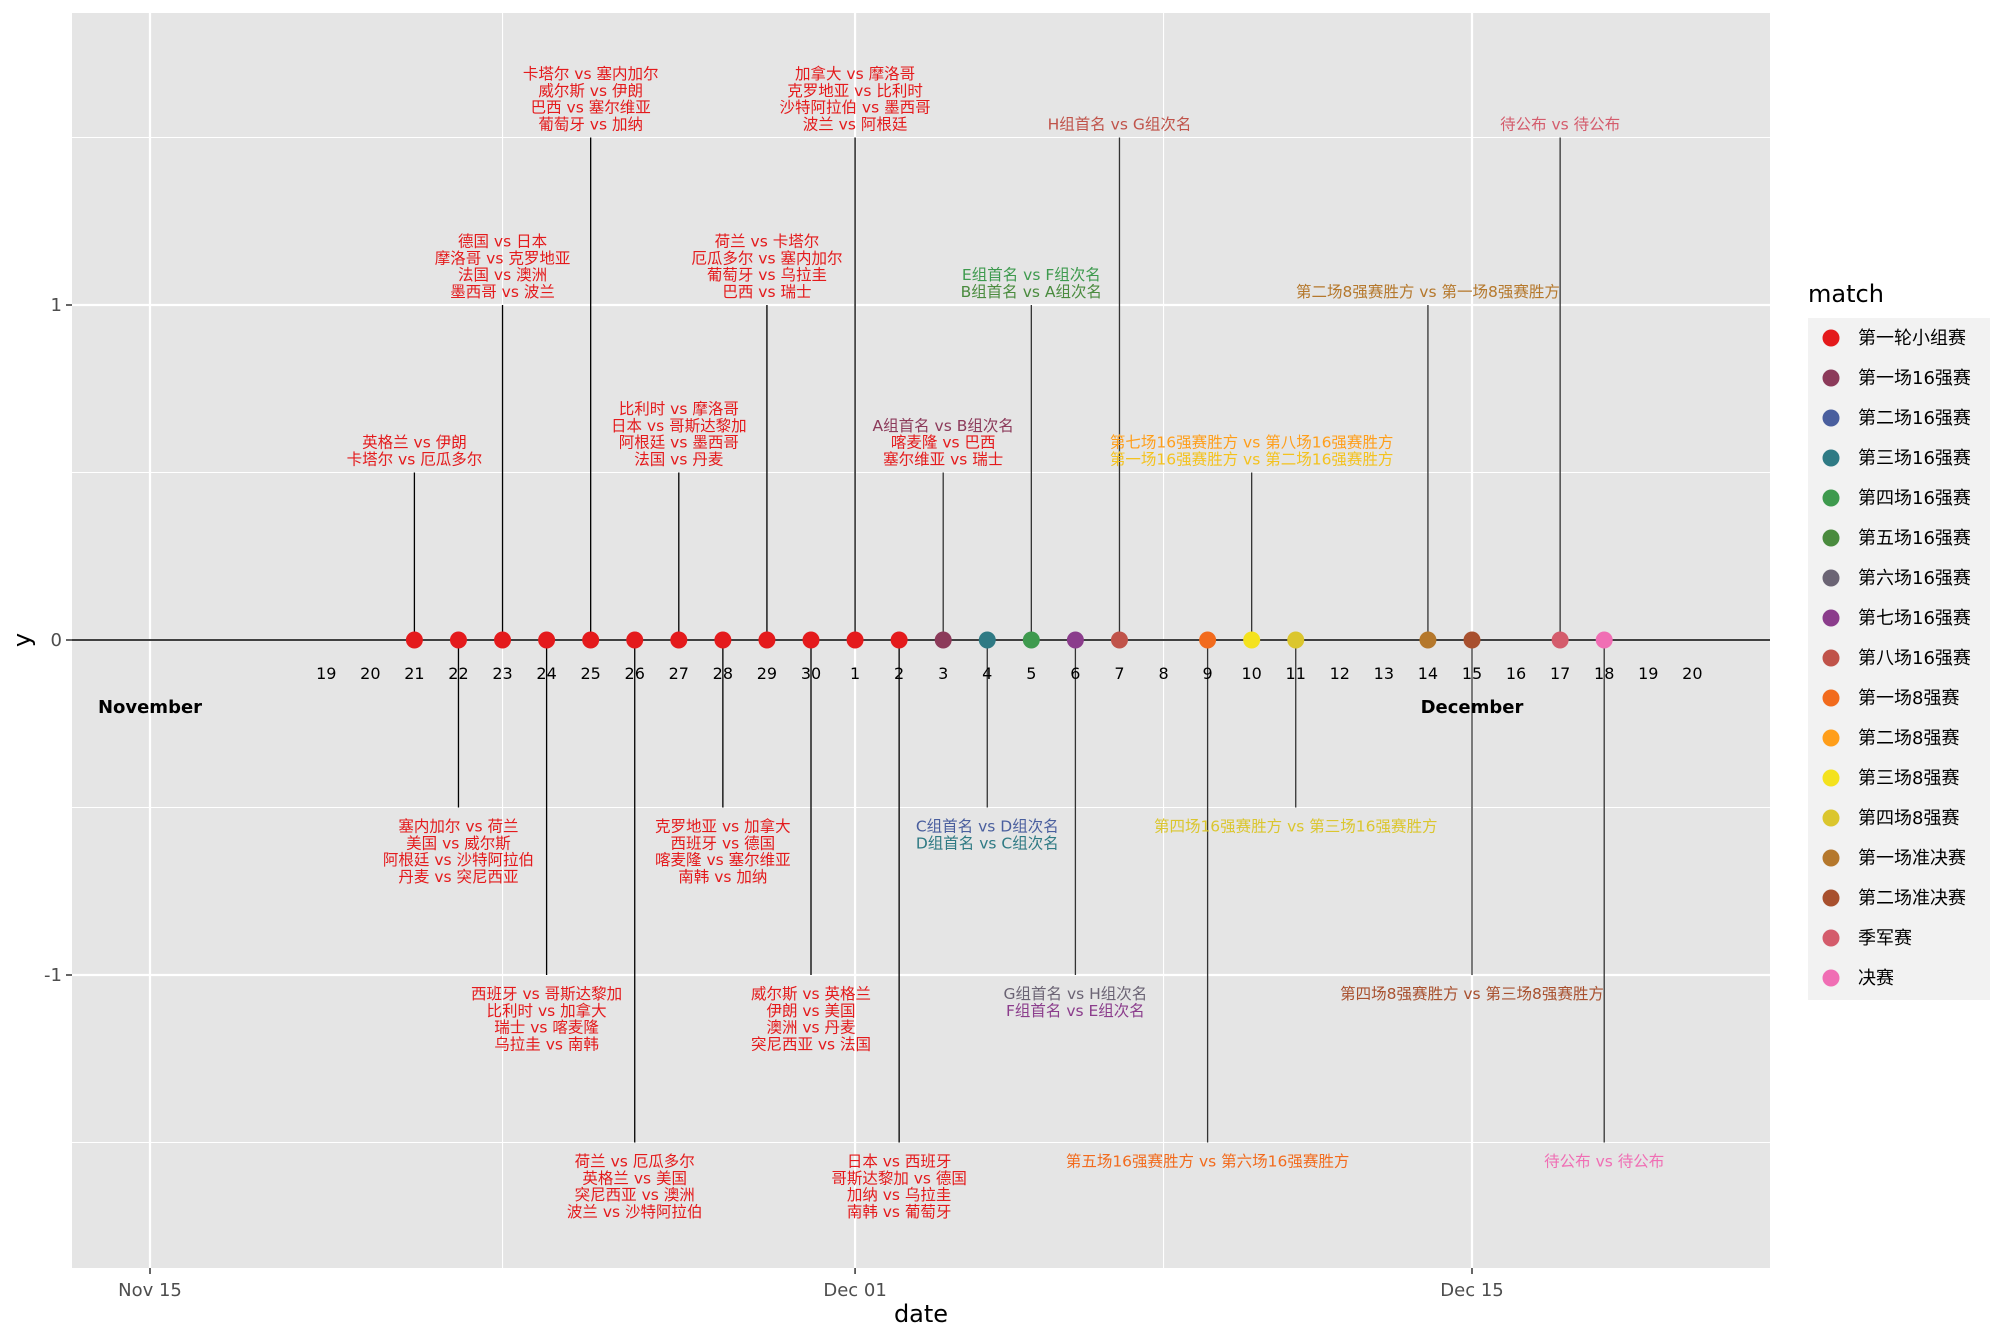 The height and width of the screenshot is (1333, 2000). Describe the element at coordinates (56, 640) in the screenshot. I see `y-tick-label: 0` at that location.